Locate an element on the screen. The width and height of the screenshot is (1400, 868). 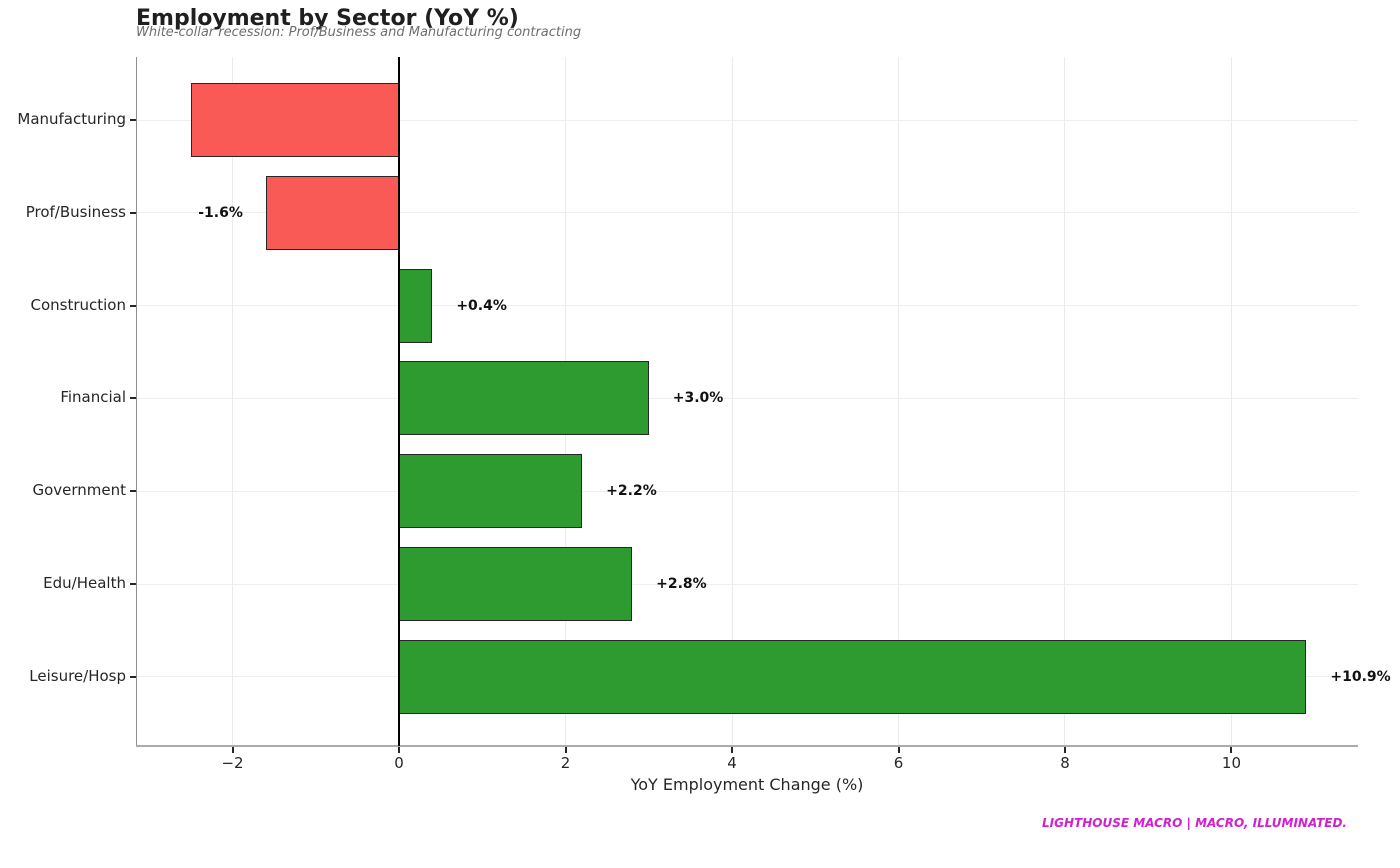
y-axis-label-edu-health: Edu/Health is located at coordinates (84, 583).